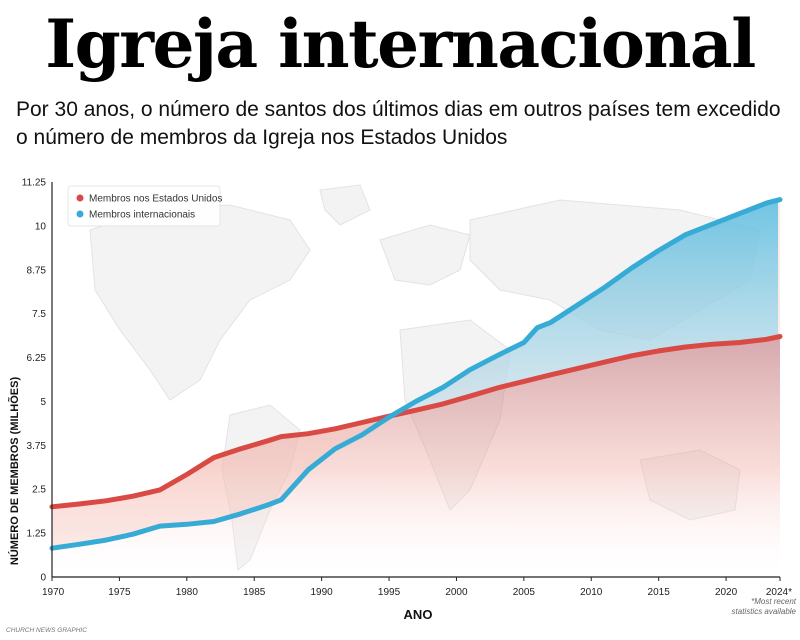 Image resolution: width=800 pixels, height=640 pixels. Describe the element at coordinates (726, 592) in the screenshot. I see `x-tick-label: 2020` at that location.